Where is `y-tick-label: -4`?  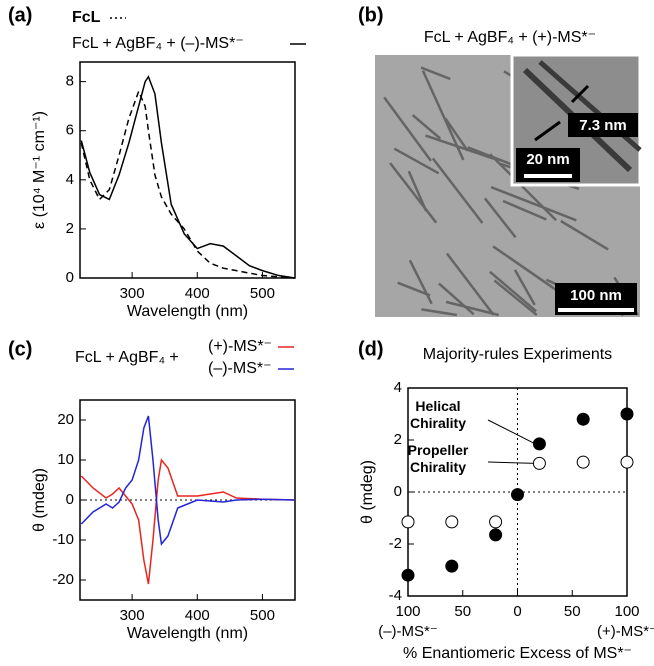 y-tick-label: -4 is located at coordinates (395, 595).